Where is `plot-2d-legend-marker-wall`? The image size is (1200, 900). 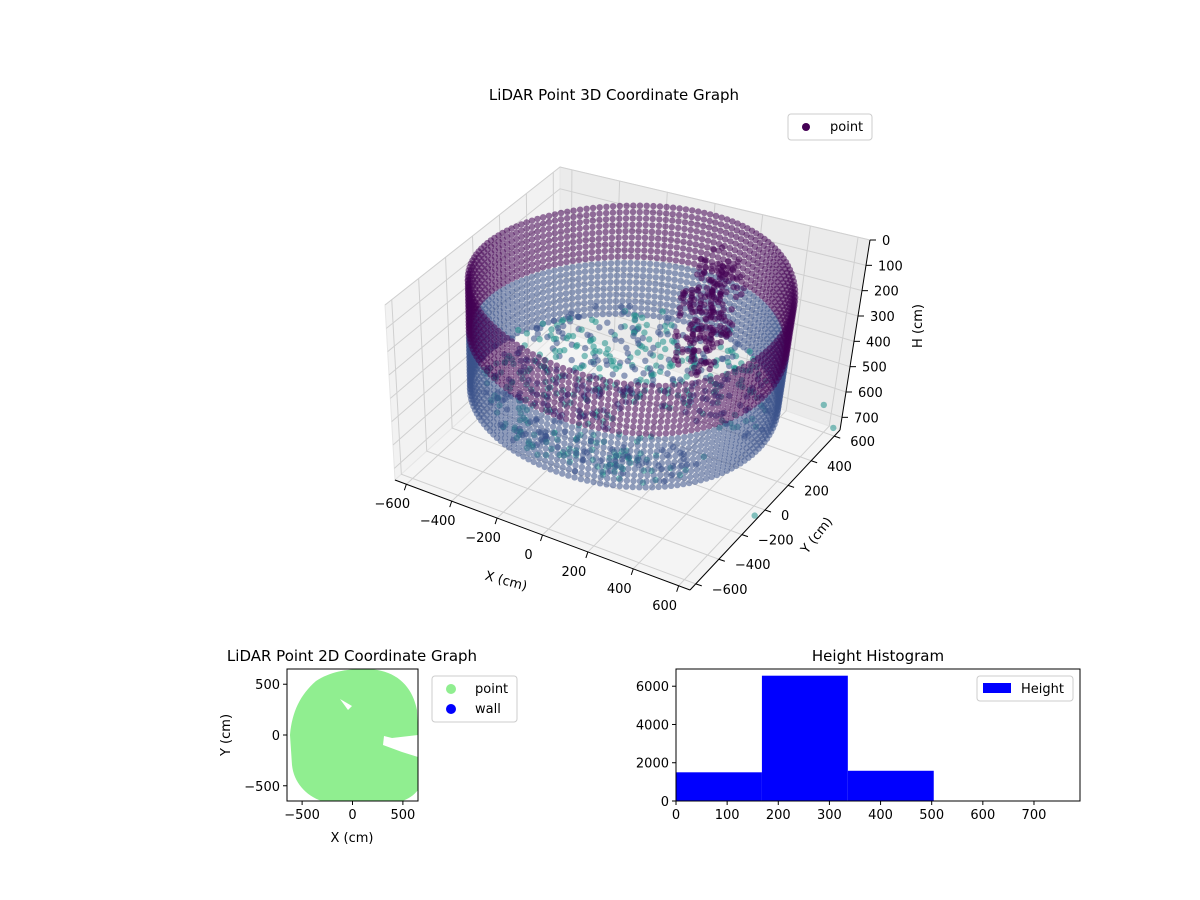
plot-2d-legend-marker-wall is located at coordinates (451, 709).